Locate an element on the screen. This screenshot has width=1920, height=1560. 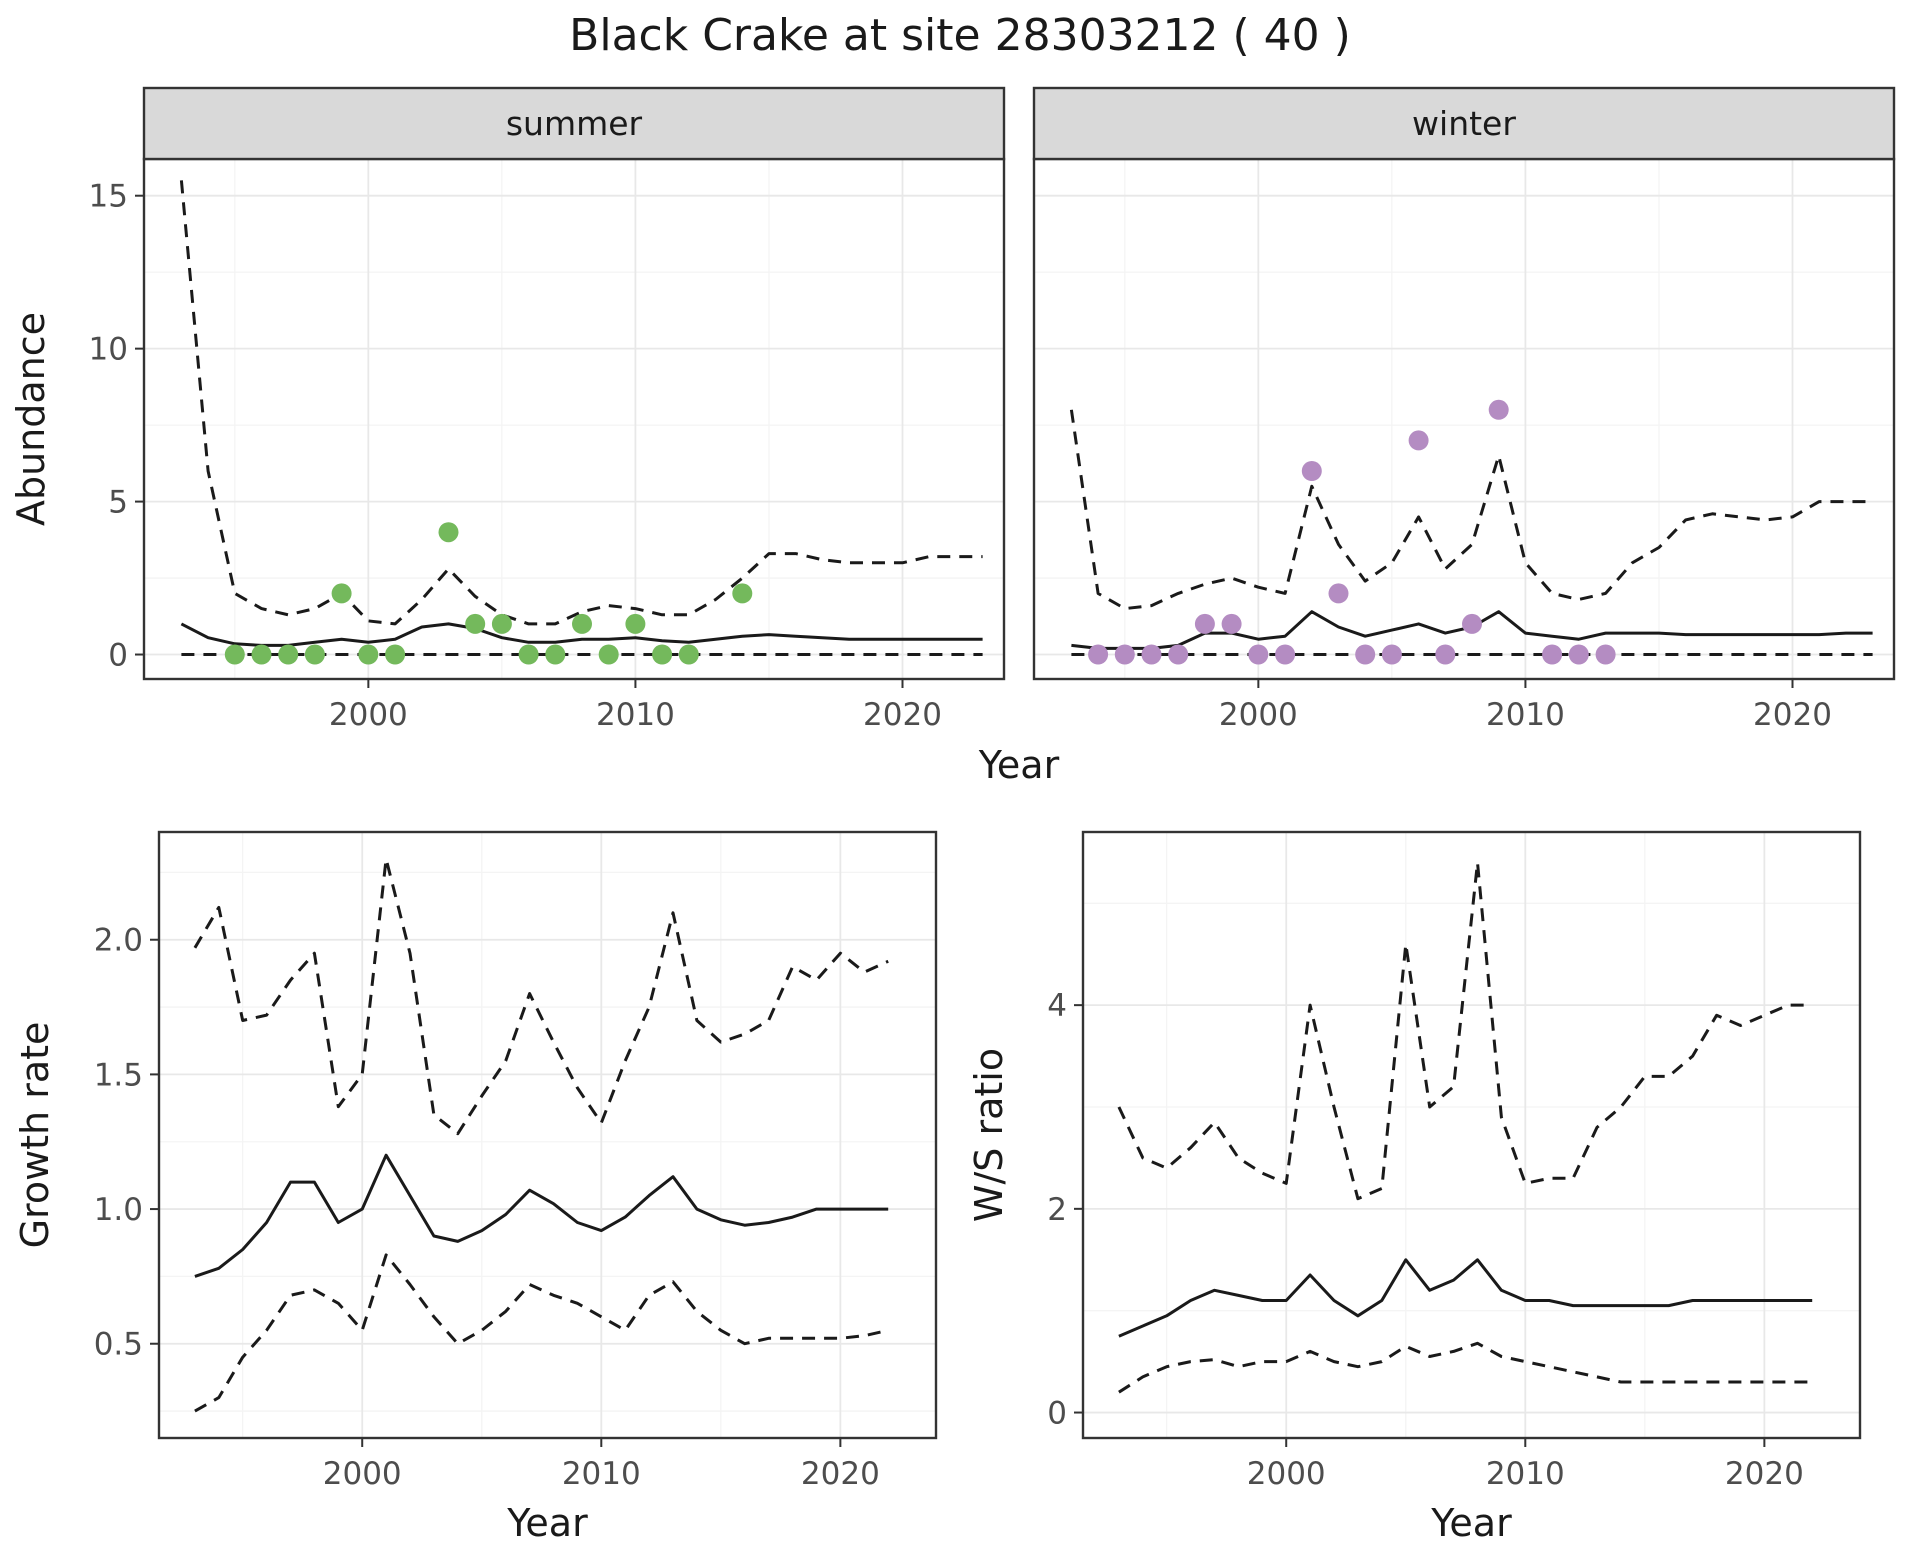
series-lower-95ci is located at coordinates (1465, 1367).